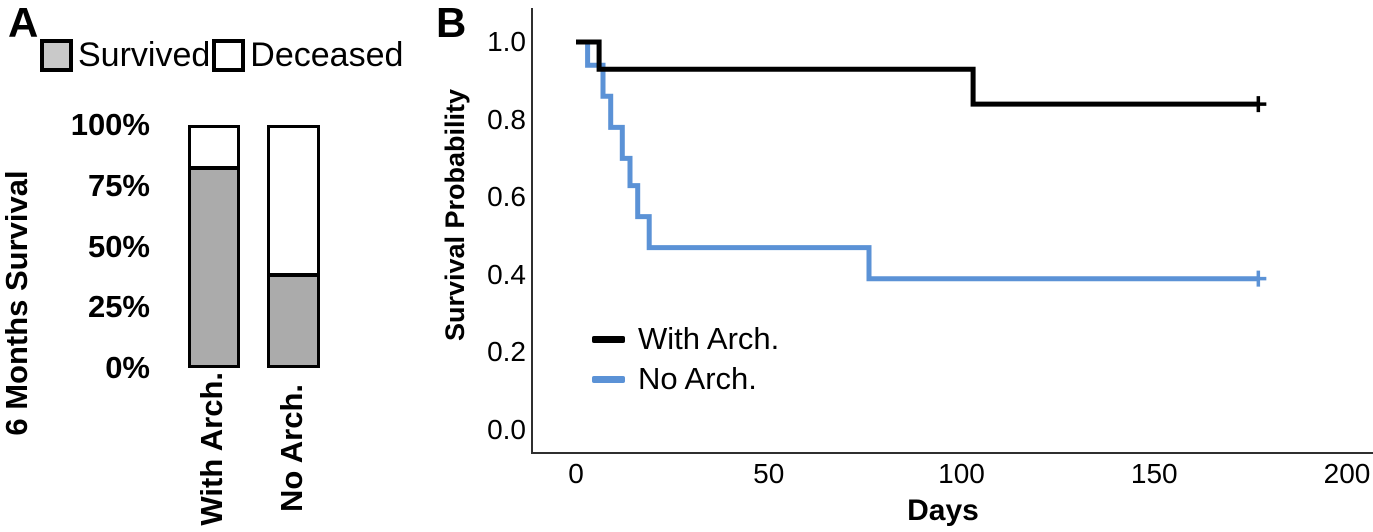  I want to click on panel-b-legend-row-no-arch: No Arch., so click(674, 379).